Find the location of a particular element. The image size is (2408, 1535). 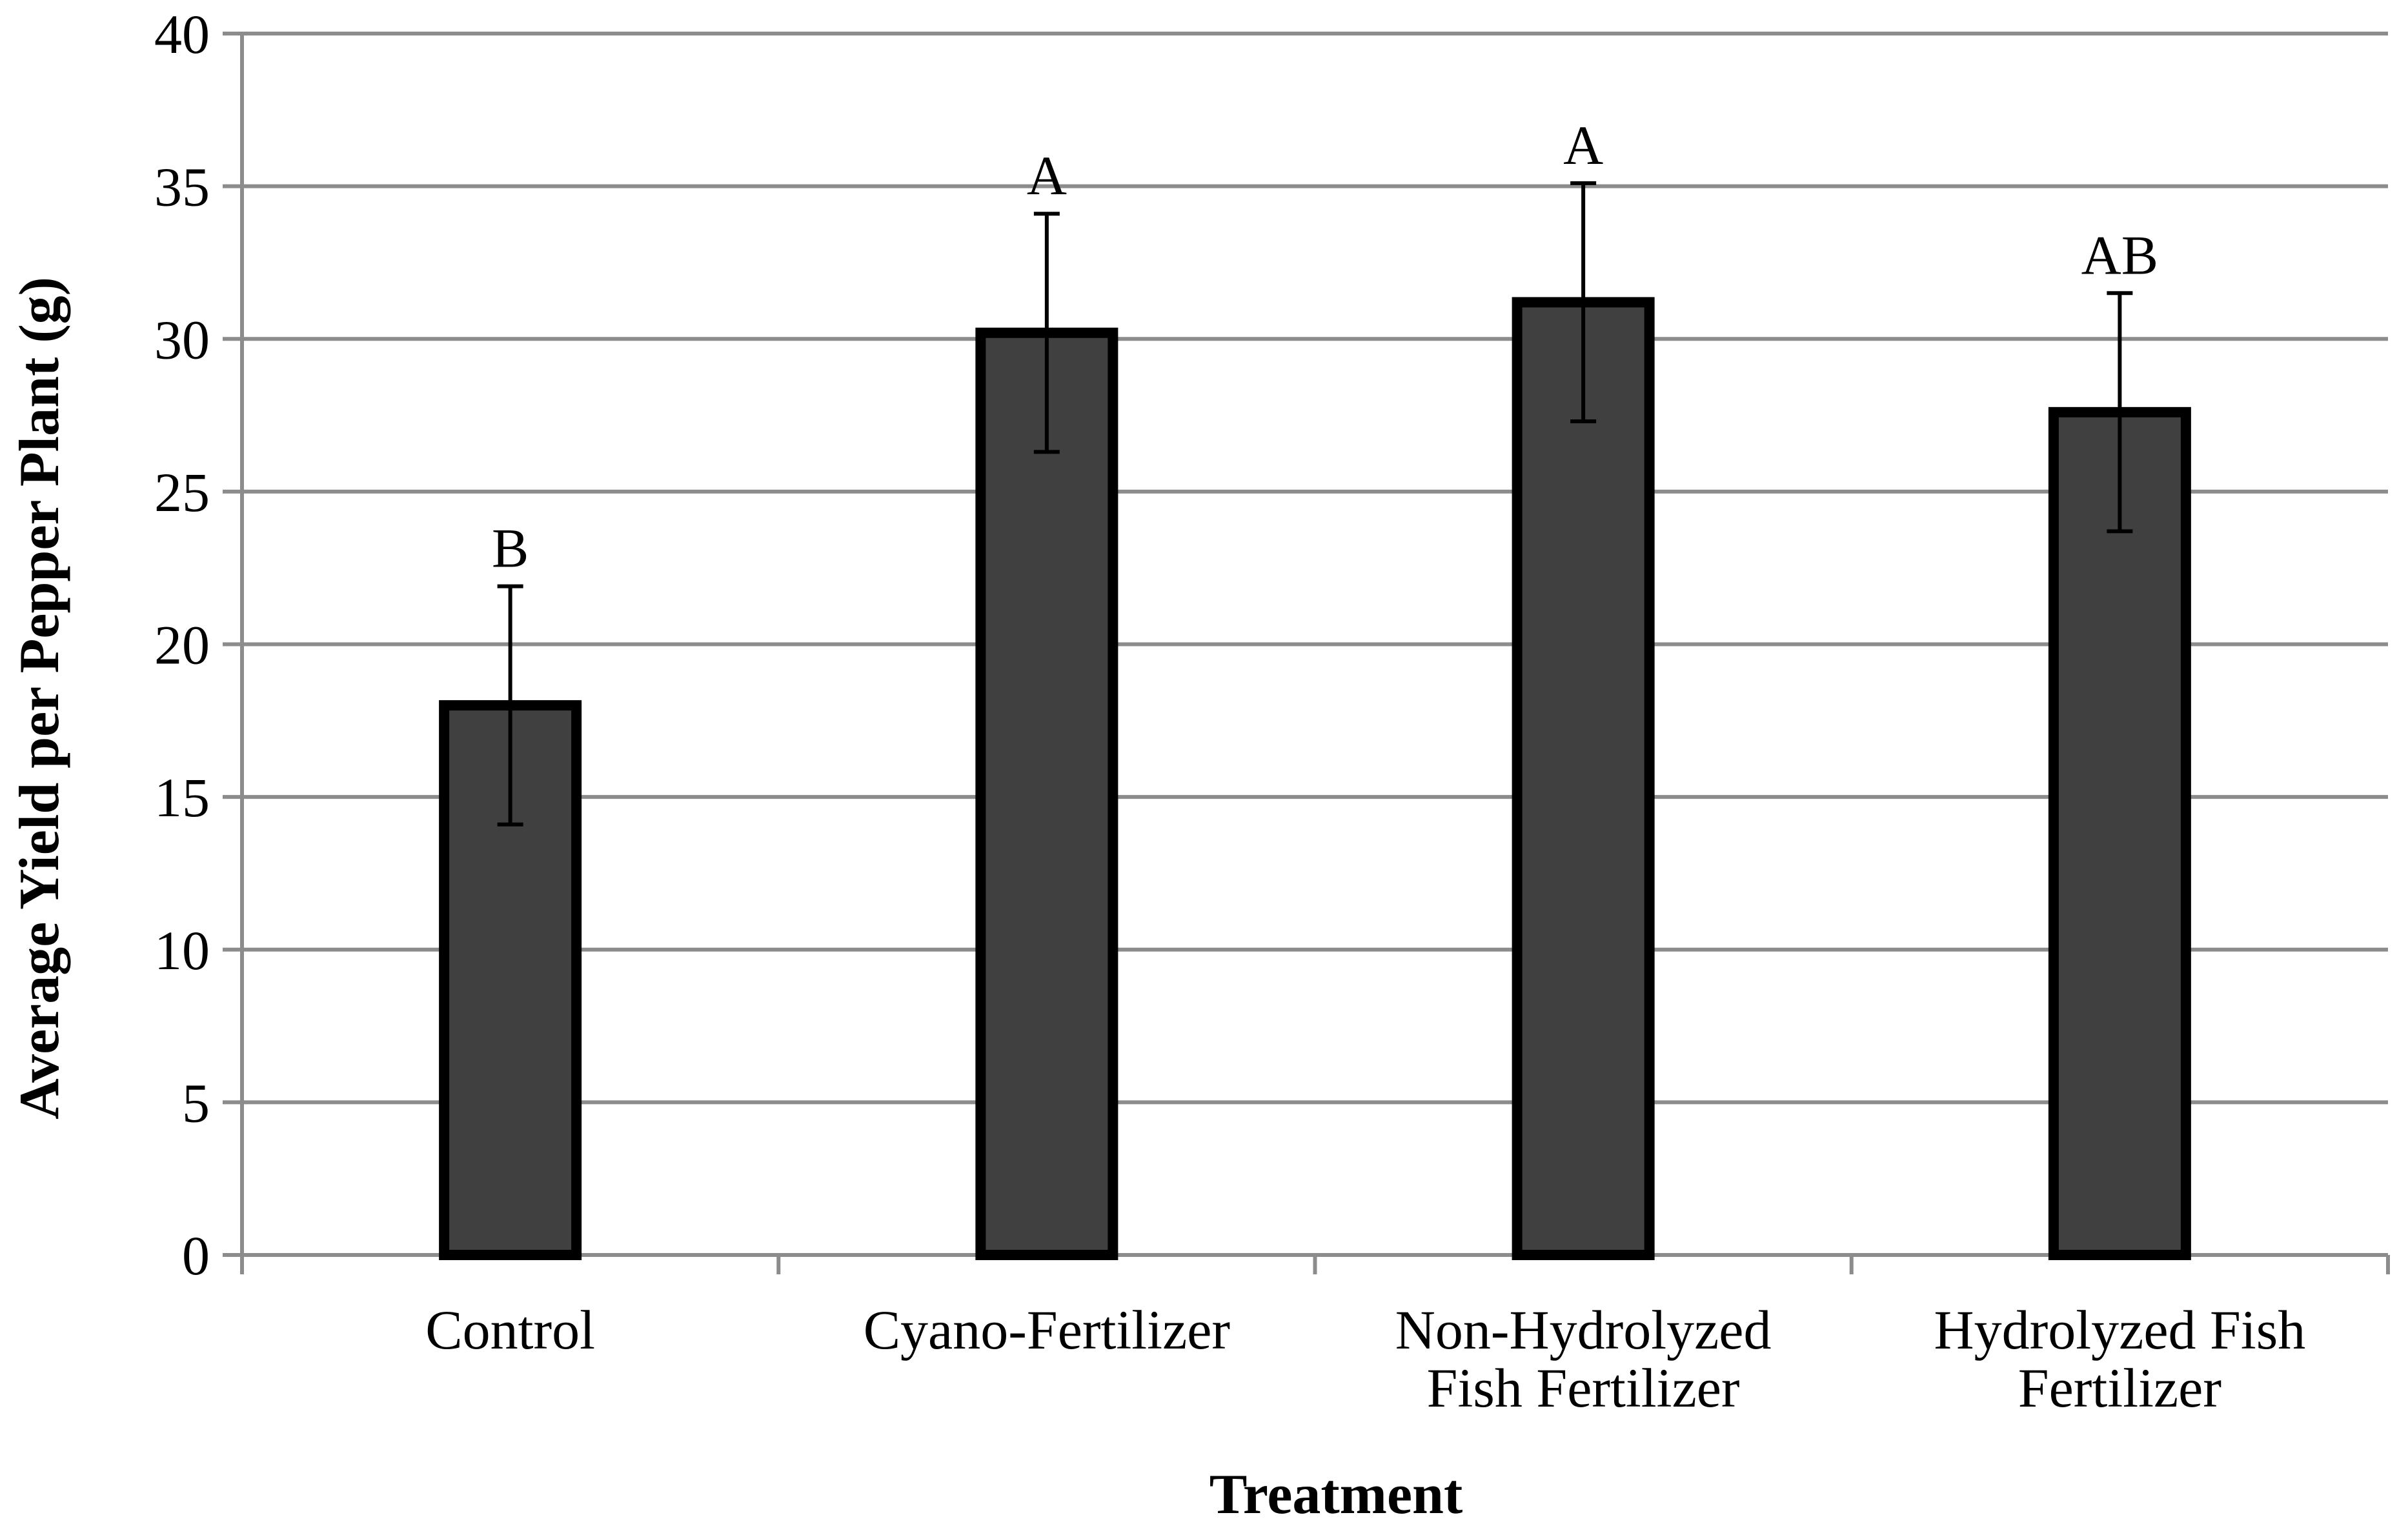

category-label-line: Control is located at coordinates (510, 1330).